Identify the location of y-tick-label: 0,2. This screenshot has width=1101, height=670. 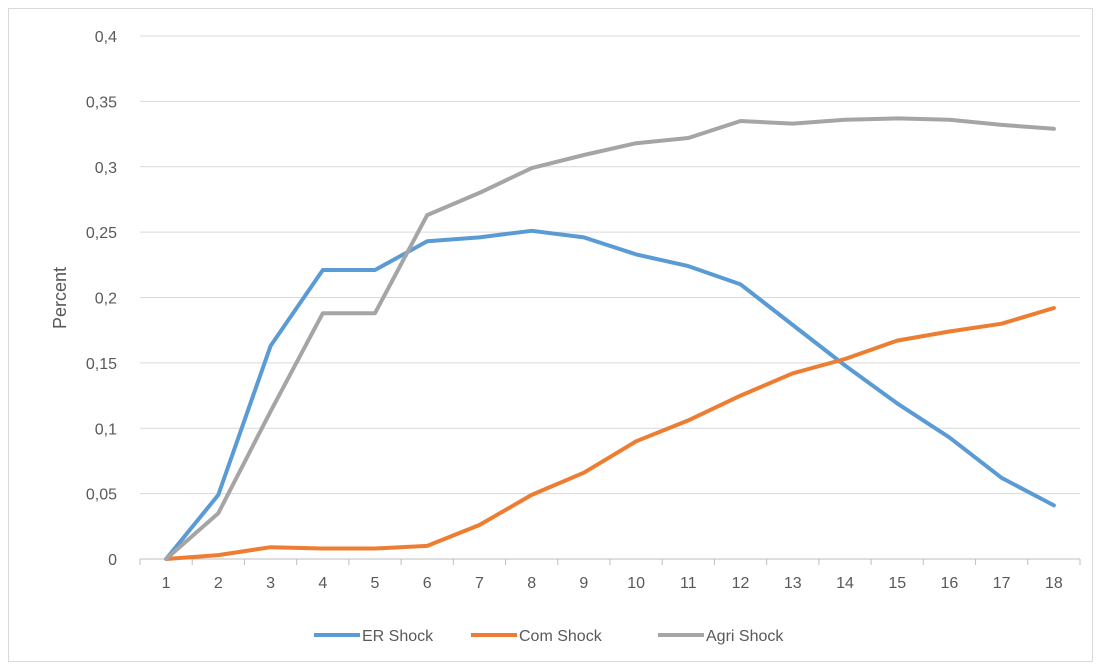
(106, 299).